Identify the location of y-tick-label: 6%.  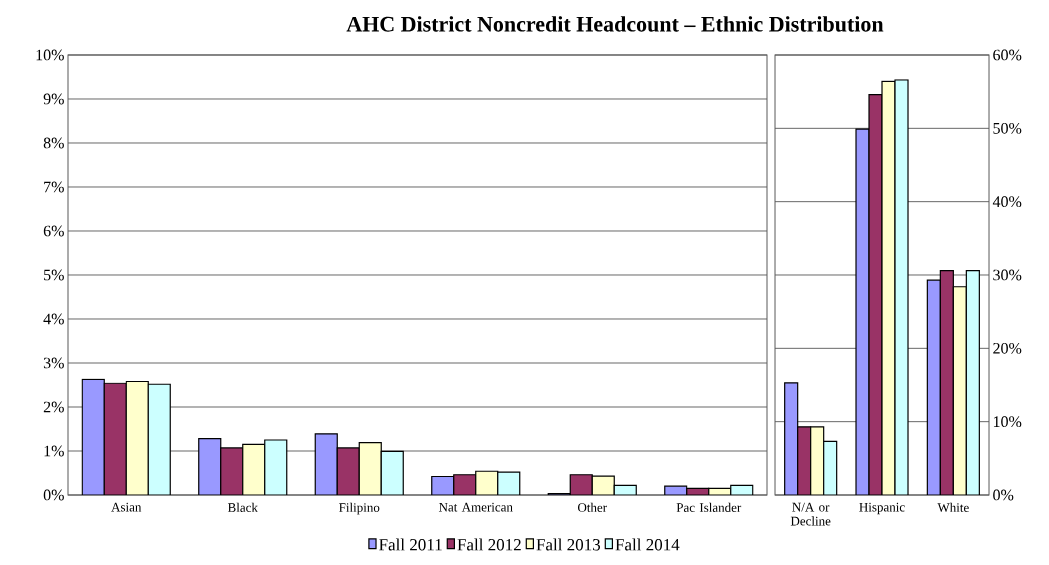
(53, 231).